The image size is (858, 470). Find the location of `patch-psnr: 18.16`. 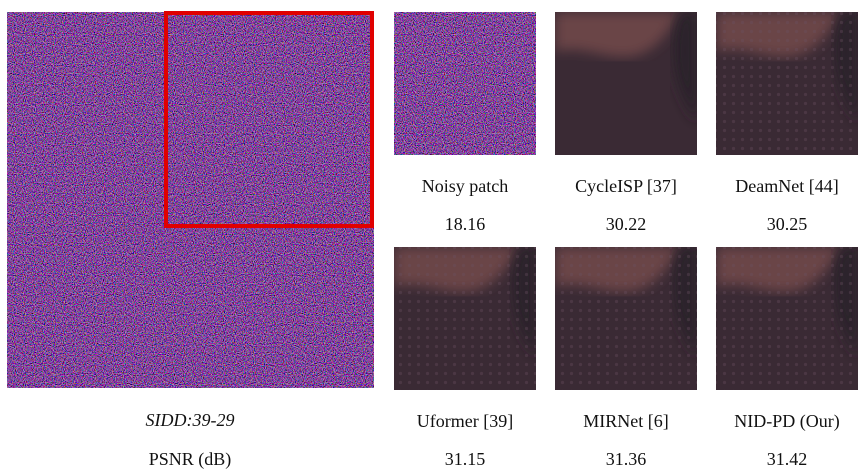

patch-psnr: 18.16 is located at coordinates (465, 224).